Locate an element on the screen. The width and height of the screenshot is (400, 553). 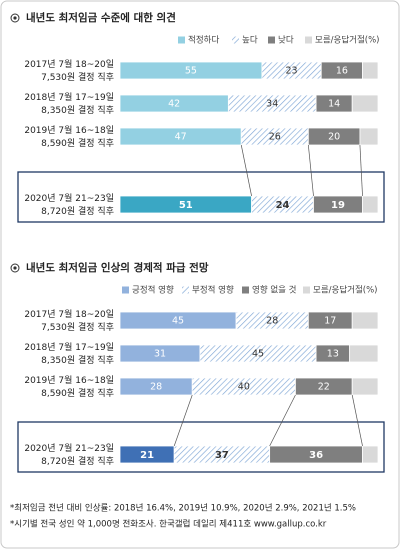
value-label: 55 is located at coordinates (191, 71).